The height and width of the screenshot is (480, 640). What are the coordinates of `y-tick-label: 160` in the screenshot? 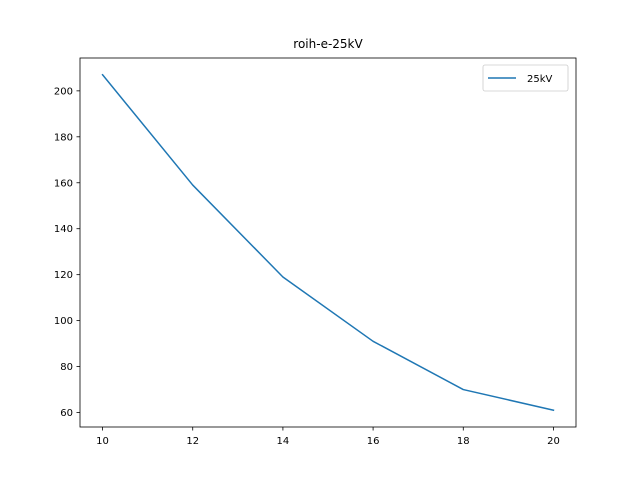 It's located at (63, 183).